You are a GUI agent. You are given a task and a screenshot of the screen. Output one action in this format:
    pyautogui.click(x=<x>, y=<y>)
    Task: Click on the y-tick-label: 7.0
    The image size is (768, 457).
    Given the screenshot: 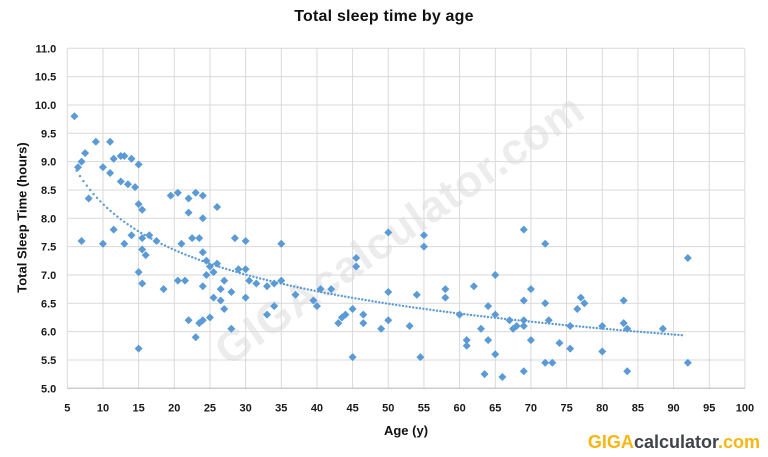 What is the action you would take?
    pyautogui.click(x=48, y=276)
    